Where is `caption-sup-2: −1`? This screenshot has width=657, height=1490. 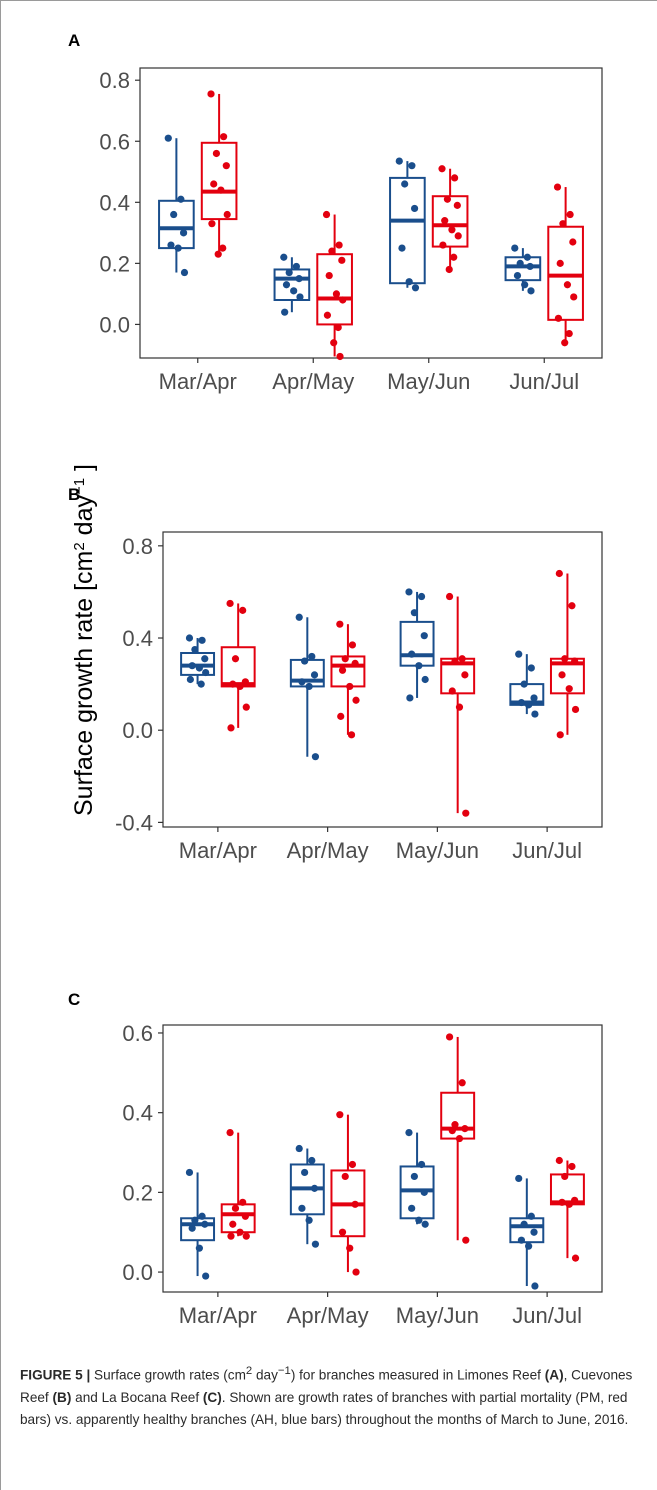
caption-sup-2: −1 is located at coordinates (284, 1371).